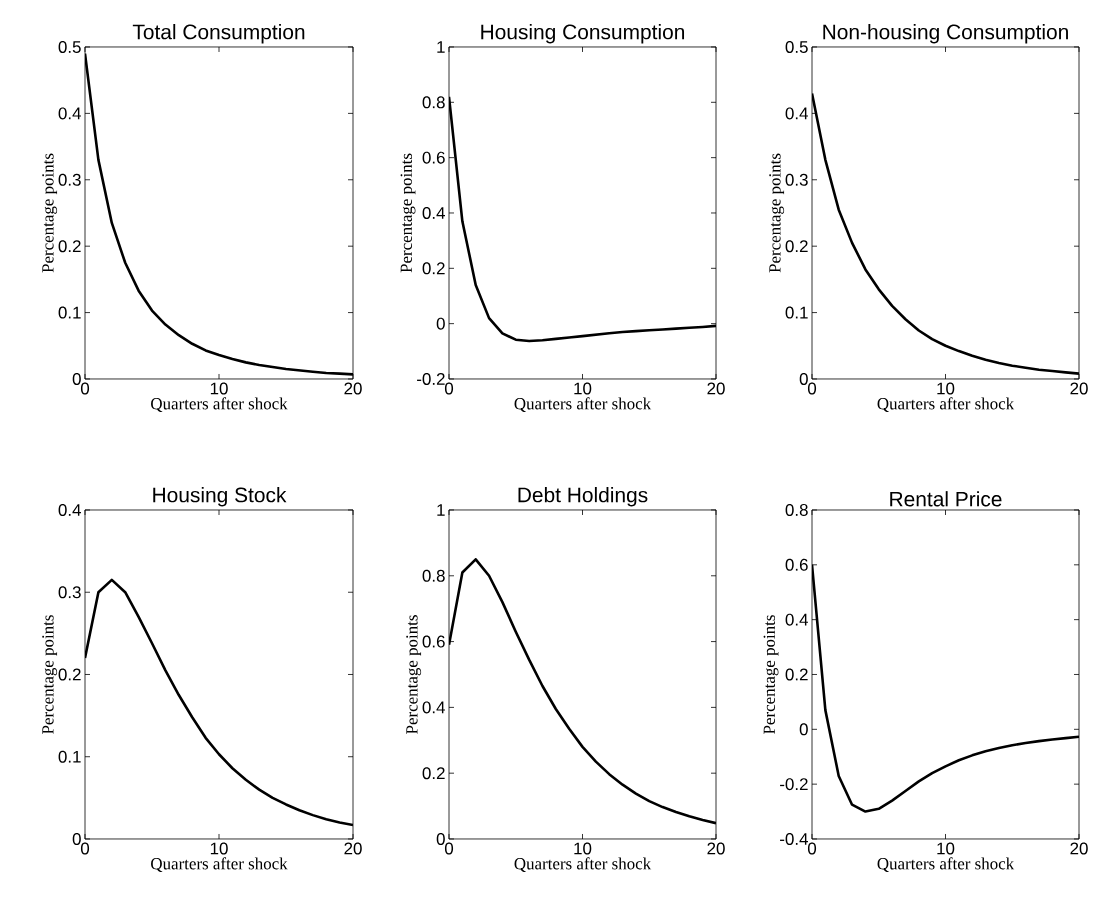  I want to click on chart-title: Rental Price, so click(946, 499).